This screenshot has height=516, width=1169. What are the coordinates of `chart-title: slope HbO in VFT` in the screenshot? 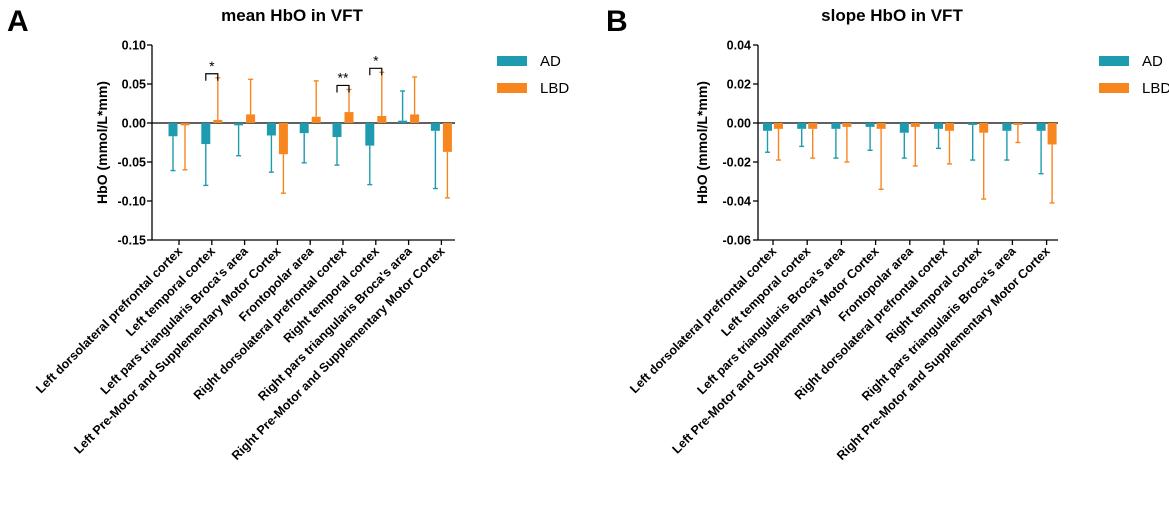 It's located at (892, 15).